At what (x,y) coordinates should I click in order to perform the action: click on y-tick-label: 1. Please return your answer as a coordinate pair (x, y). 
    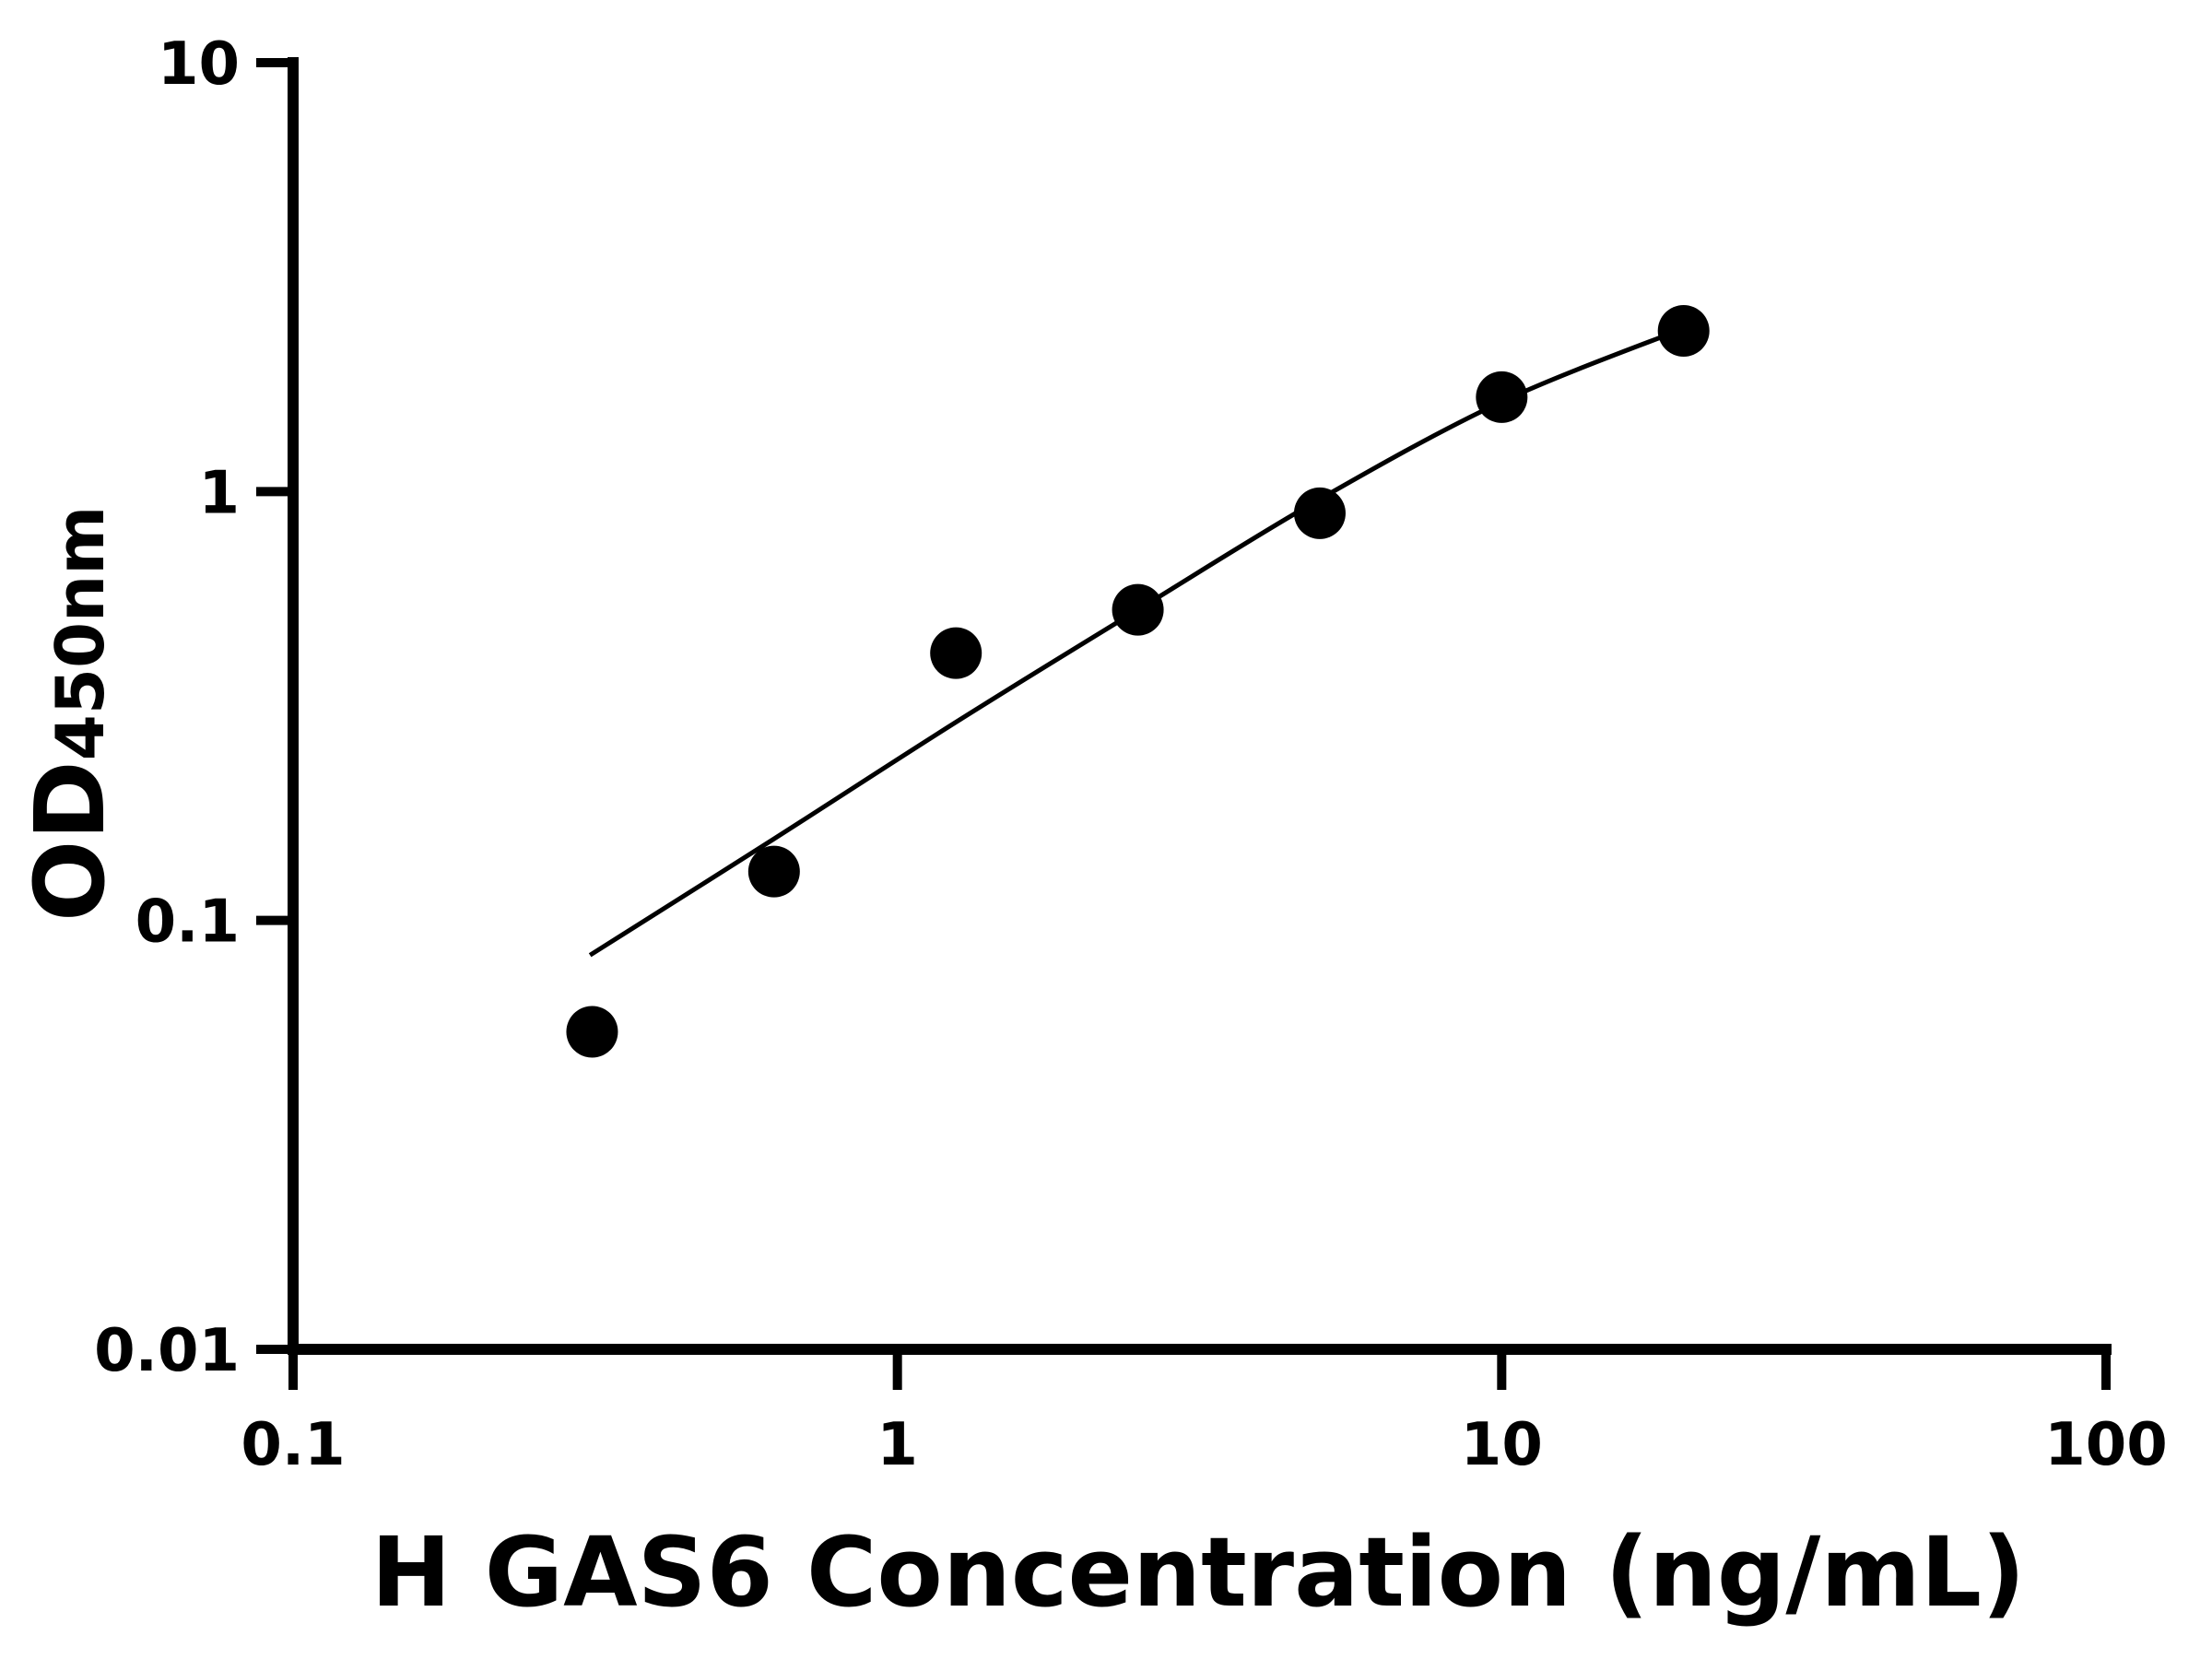
    Looking at the image, I should click on (219, 493).